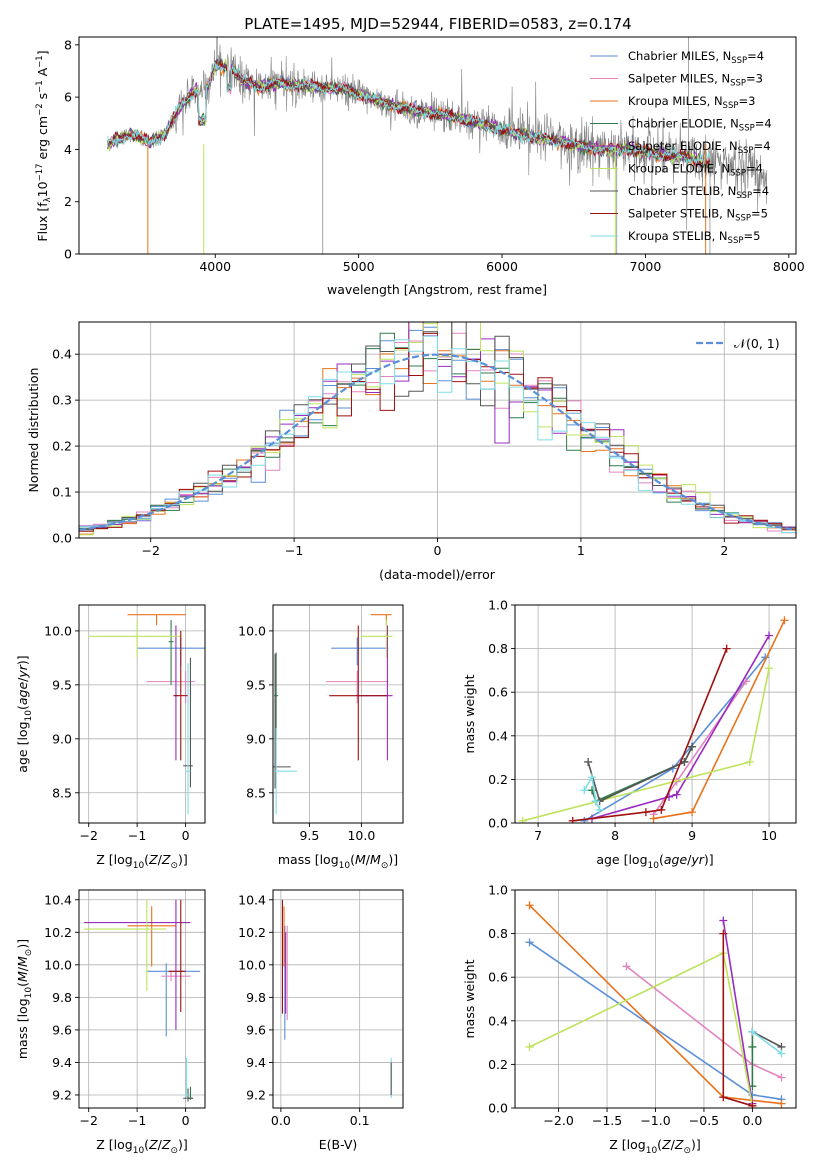  What do you see at coordinates (252, 932) in the screenshot?
I see `y-tick-label: 10.2` at bounding box center [252, 932].